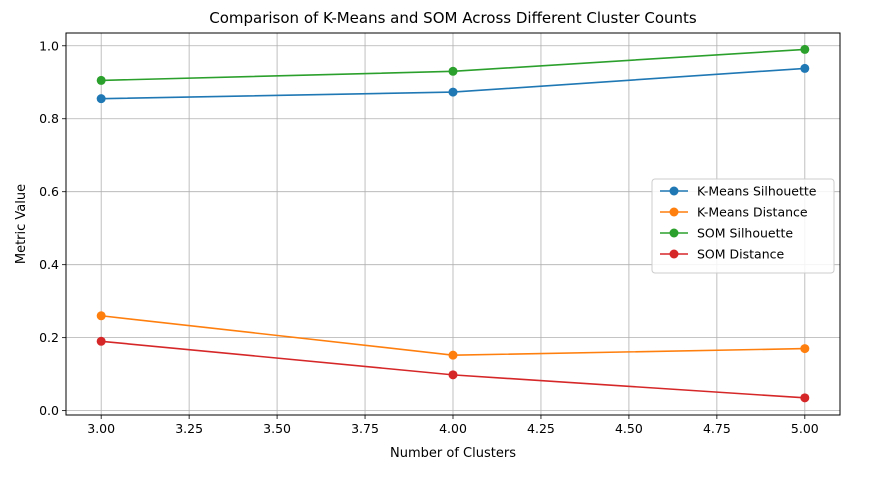 The image size is (885, 478). Describe the element at coordinates (49, 45) in the screenshot. I see `y-tick-label: 1.0` at that location.